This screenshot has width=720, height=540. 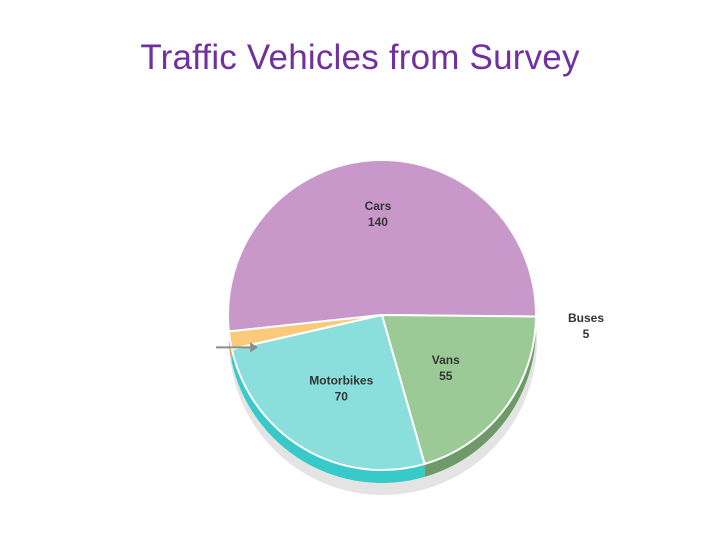 I want to click on pie-value-buses: 5, so click(x=586, y=334).